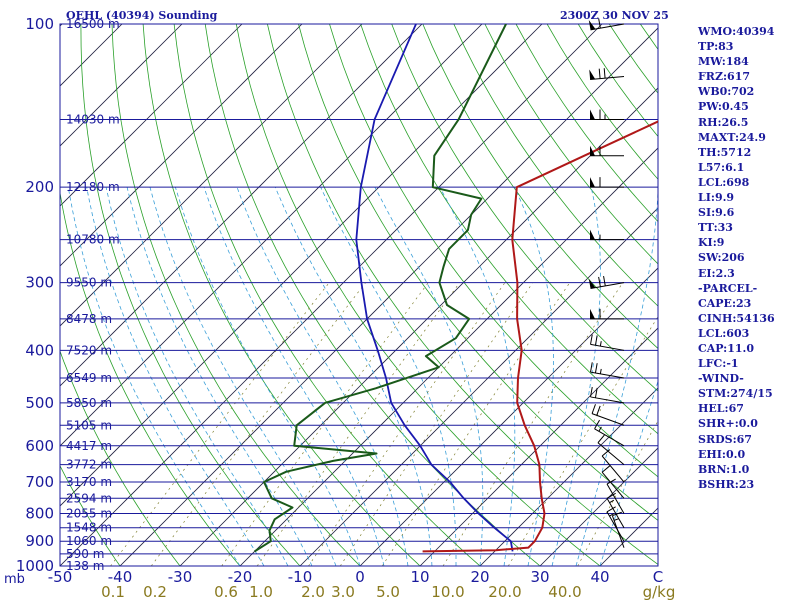  What do you see at coordinates (388, 591) in the screenshot?
I see `mixing-ratio-label: 5.0` at bounding box center [388, 591].